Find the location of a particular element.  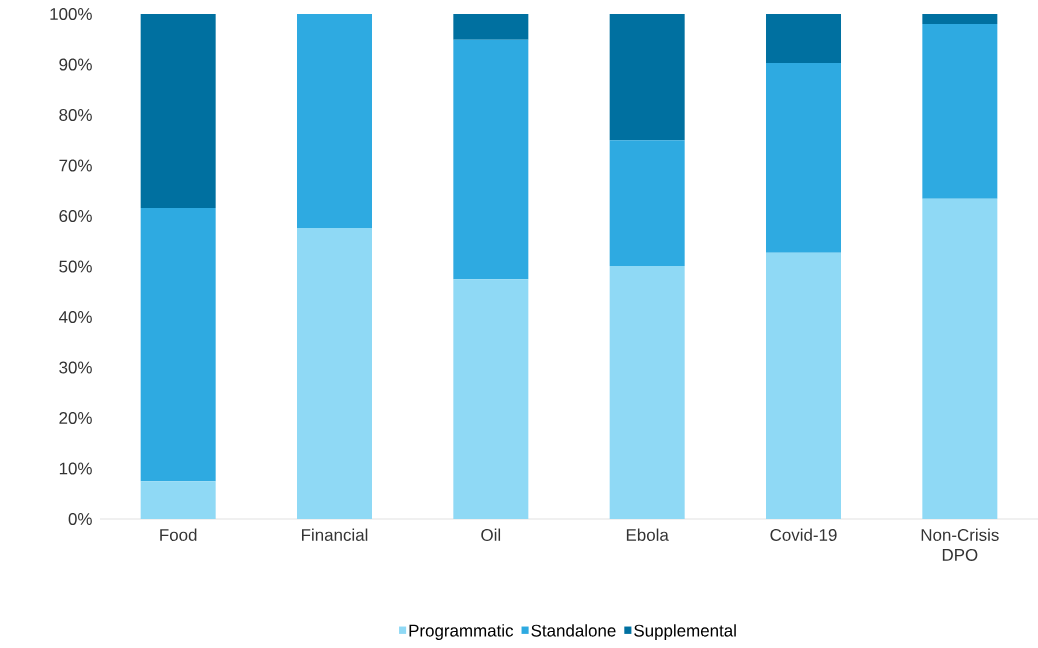

y-tick-label: 20% is located at coordinates (75, 418).